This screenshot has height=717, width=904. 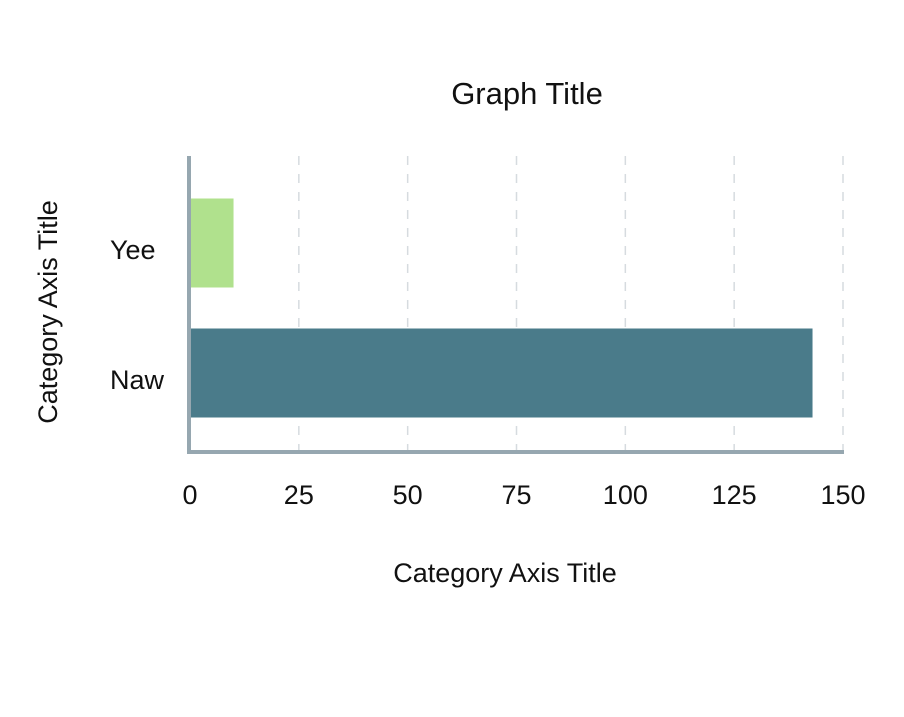 I want to click on x-tick-labels: 0 25 50 75 100 125 150, so click(x=523, y=495).